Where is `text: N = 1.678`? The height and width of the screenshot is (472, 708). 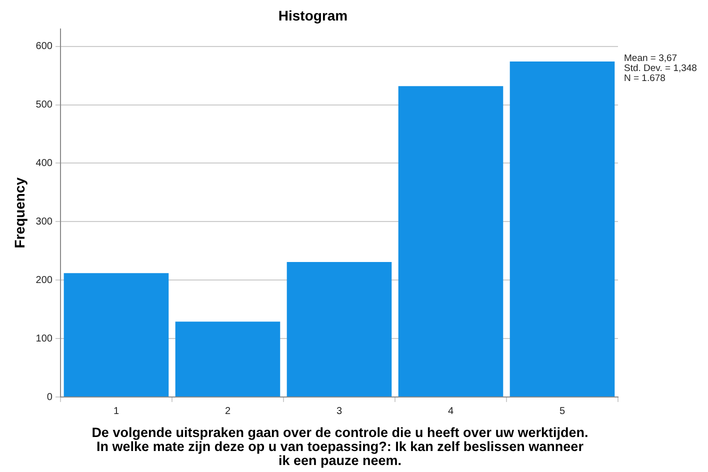
text: N = 1.678 is located at coordinates (645, 78).